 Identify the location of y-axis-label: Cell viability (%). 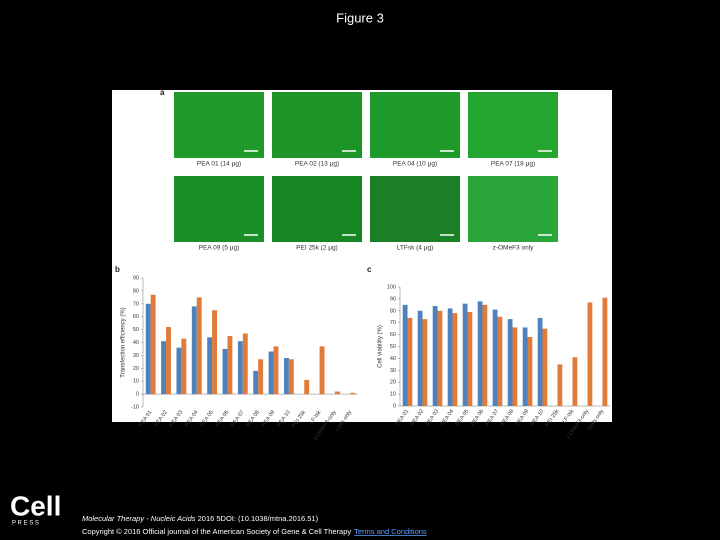
(381, 346).